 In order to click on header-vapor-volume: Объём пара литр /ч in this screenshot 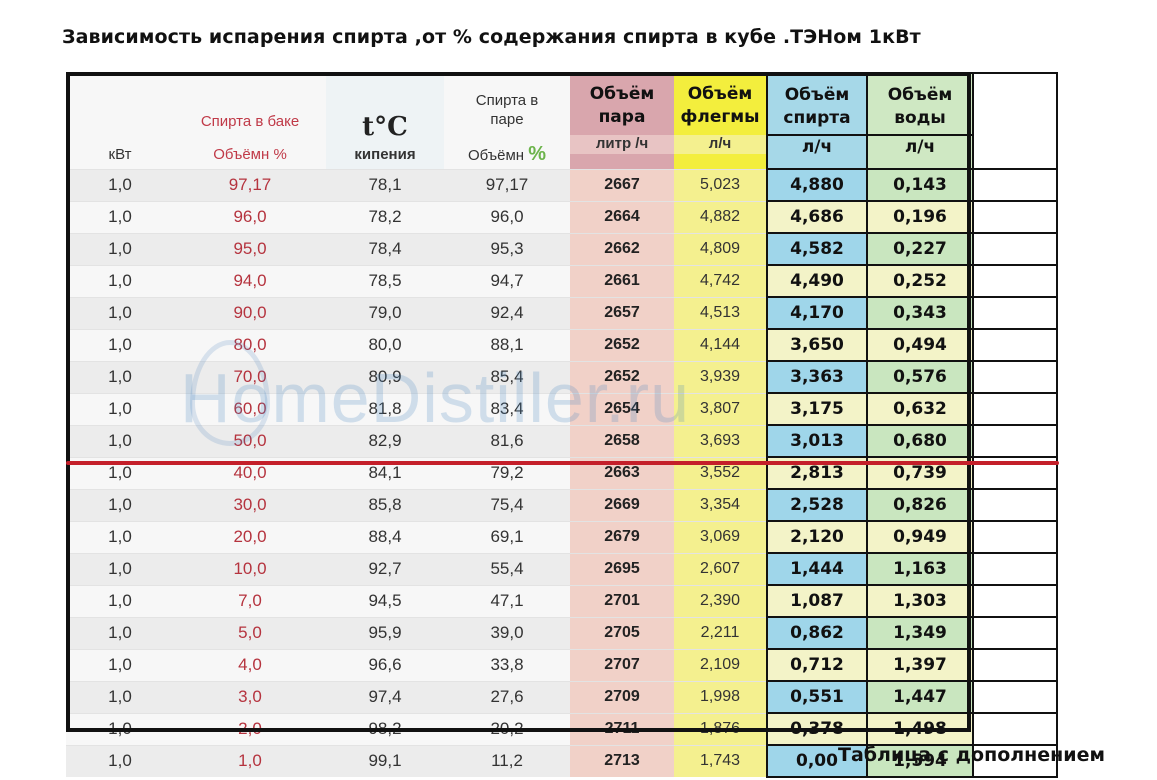, I will do `click(622, 121)`.